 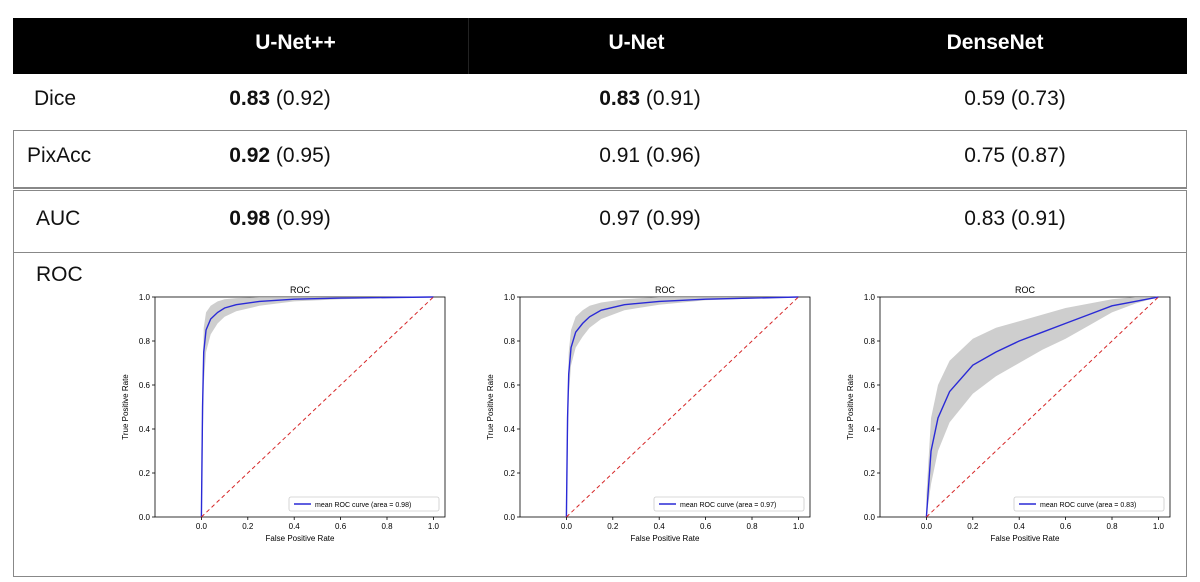 What do you see at coordinates (59, 274) in the screenshot?
I see `row-label-roc: ROC` at bounding box center [59, 274].